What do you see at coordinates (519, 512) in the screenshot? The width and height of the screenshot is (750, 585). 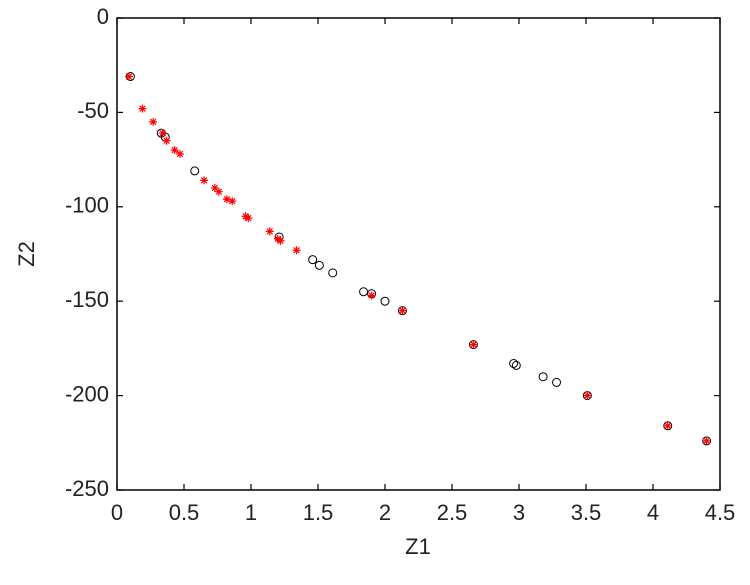 I see `x-tick-label: 3` at bounding box center [519, 512].